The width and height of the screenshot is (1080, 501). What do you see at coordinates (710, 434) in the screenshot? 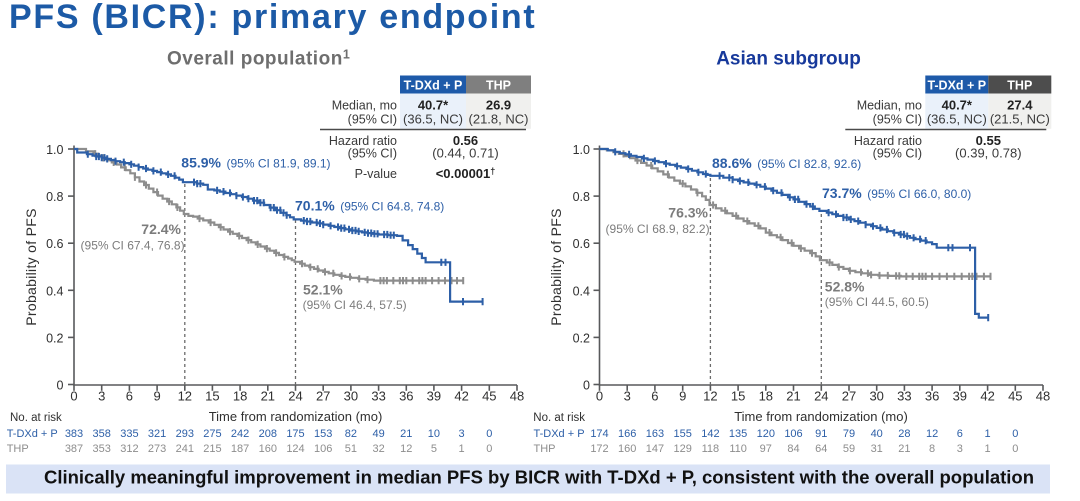
I see `svg-text: 142` at bounding box center [710, 434].